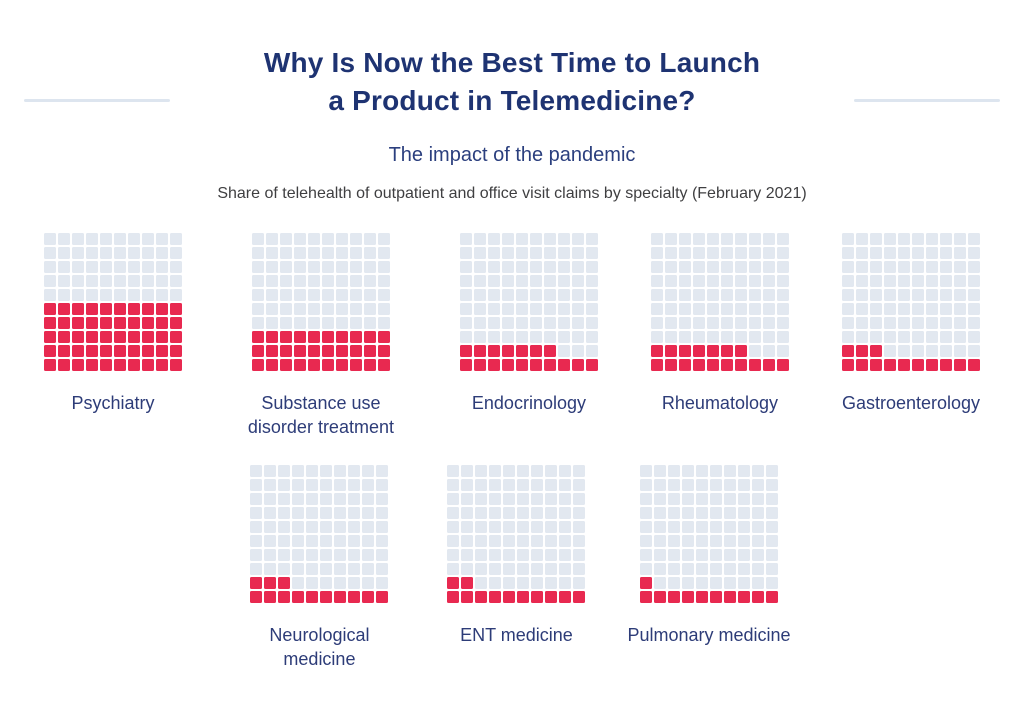 The width and height of the screenshot is (1024, 715). What do you see at coordinates (910, 302) in the screenshot?
I see `waffle-grid-gastroenterology` at bounding box center [910, 302].